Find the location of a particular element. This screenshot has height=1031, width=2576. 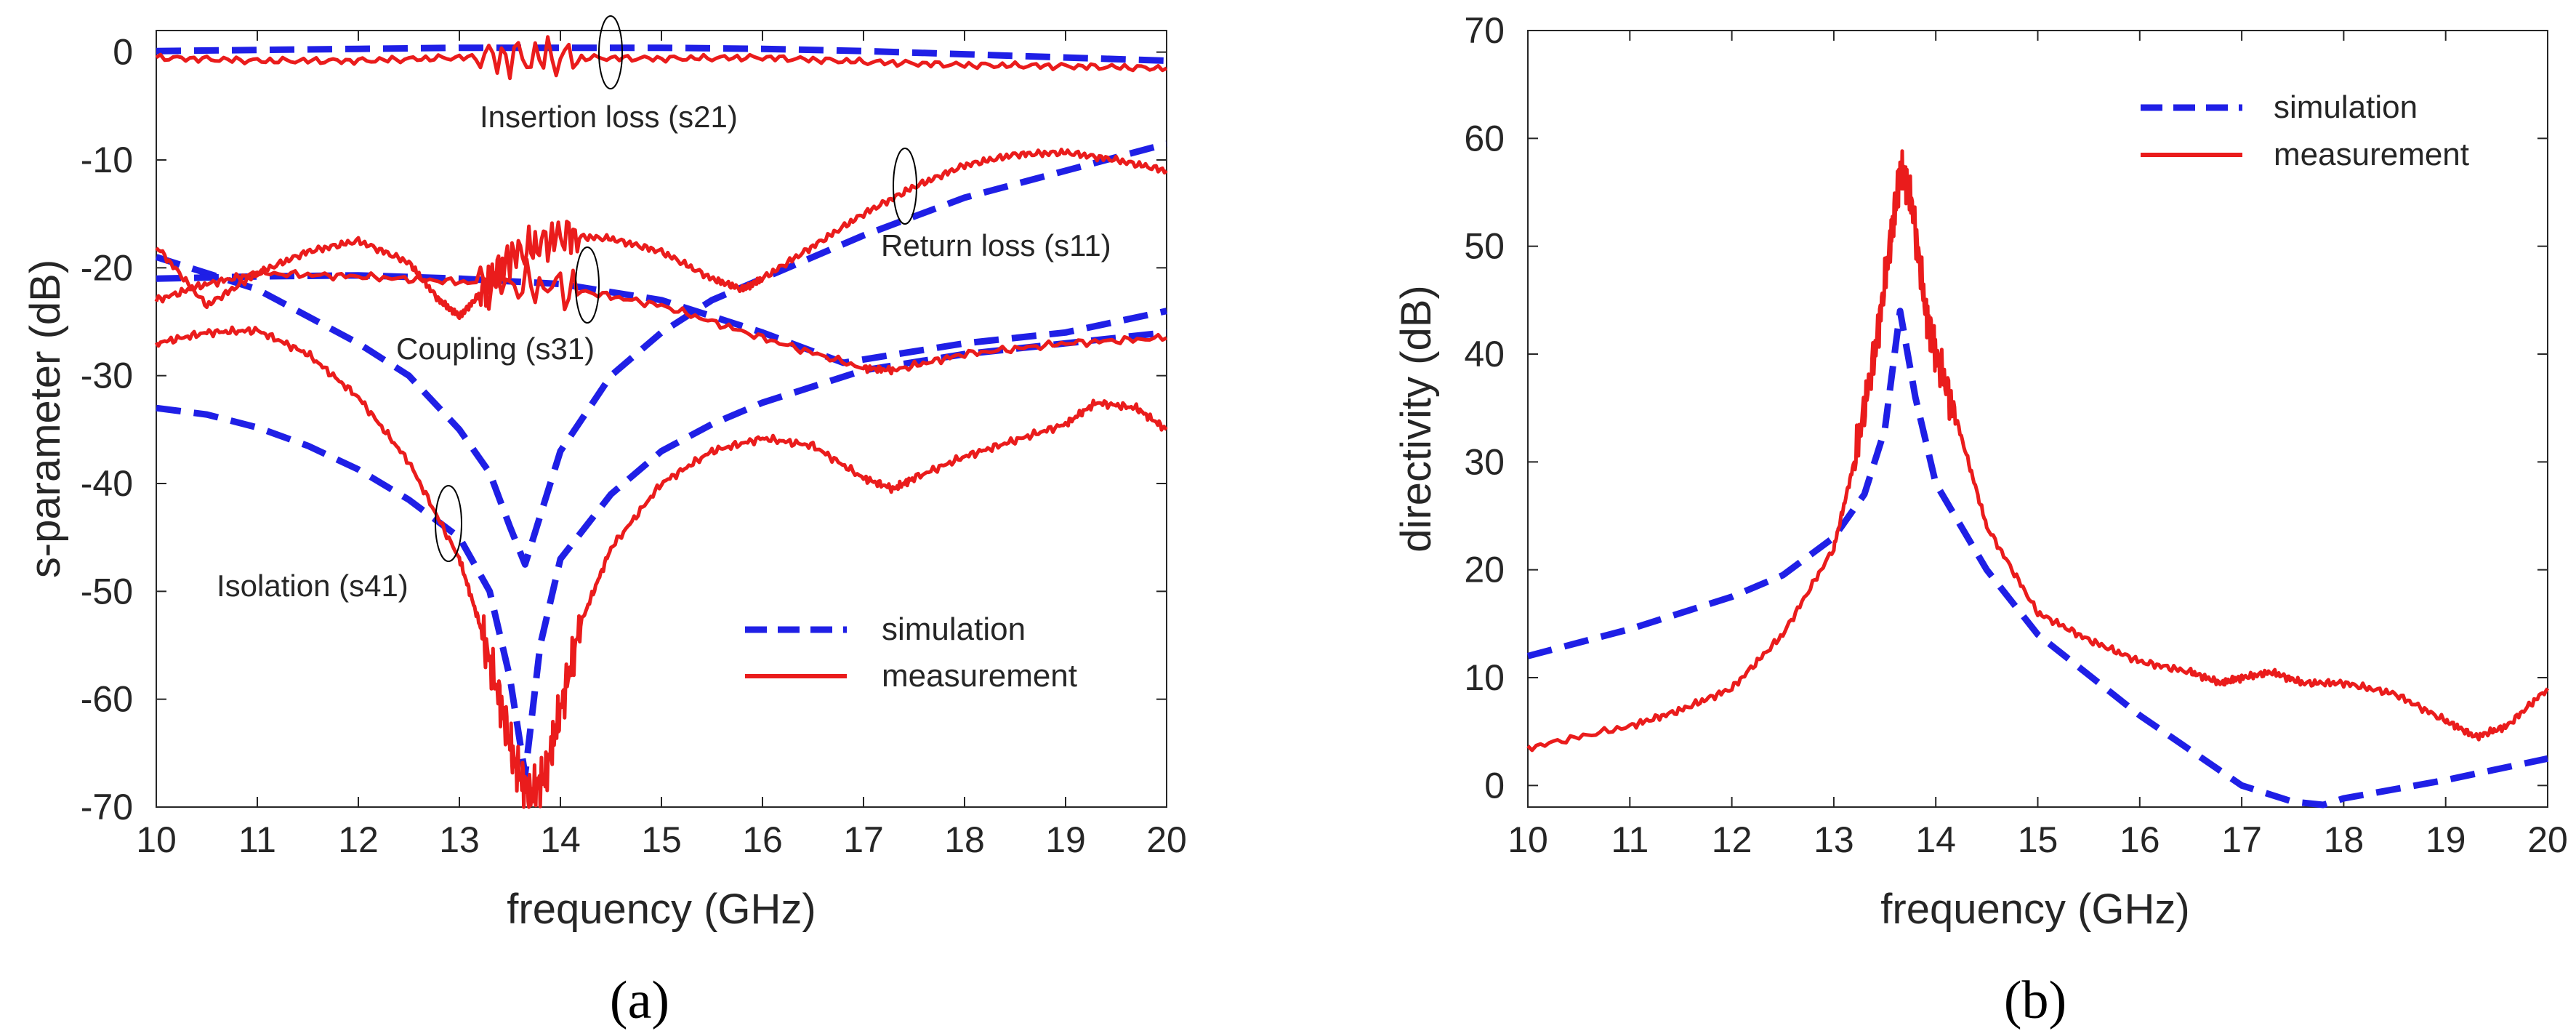

annotation-s41: Isolation (s41) is located at coordinates (312, 586).